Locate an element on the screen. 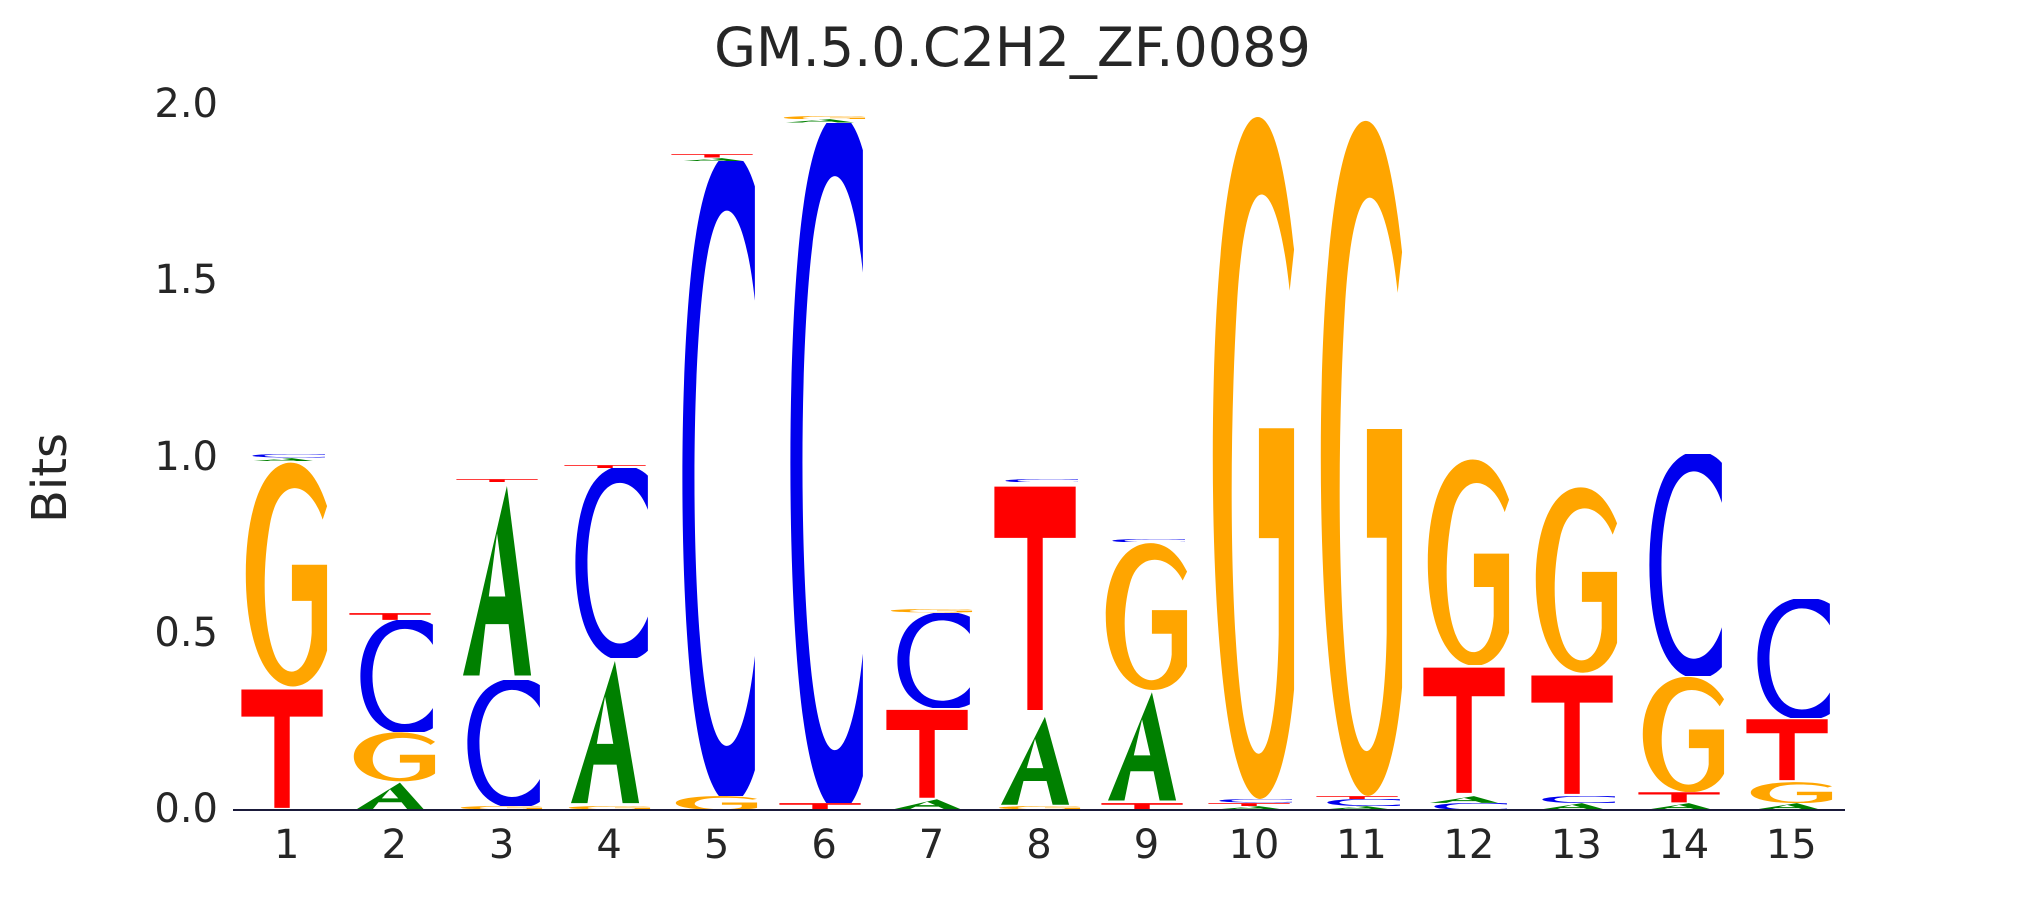  x-tick-label: 11 is located at coordinates (1361, 845).